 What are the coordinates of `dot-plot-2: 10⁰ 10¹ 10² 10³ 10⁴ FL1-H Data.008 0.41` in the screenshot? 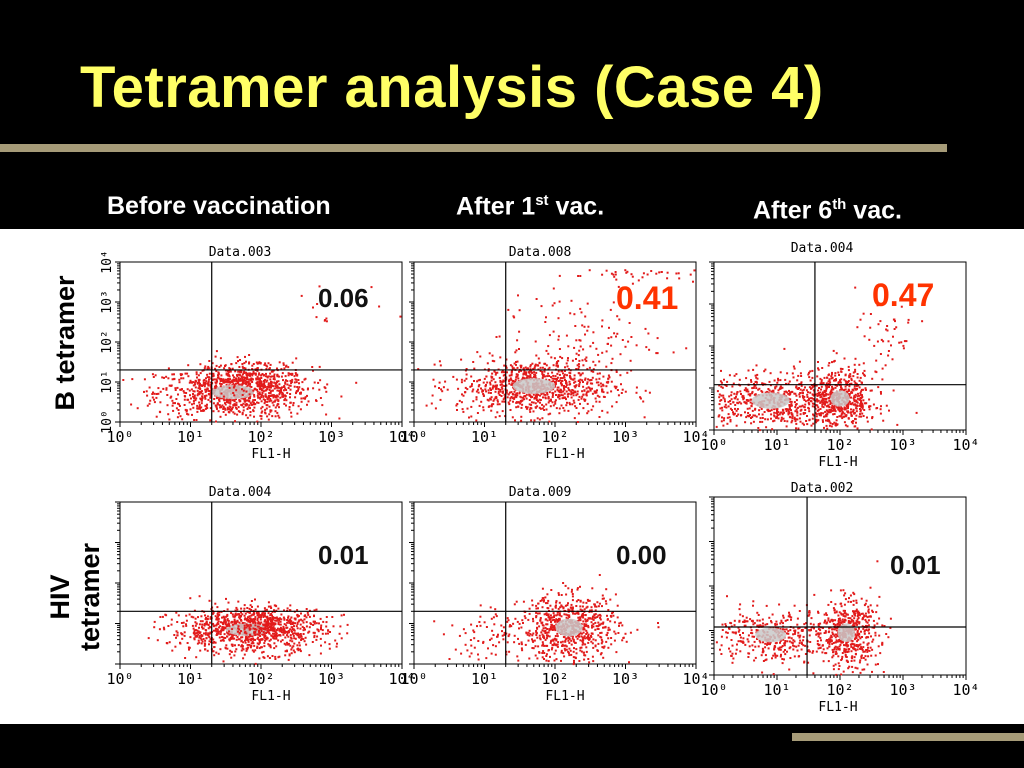 It's located at (554, 353).